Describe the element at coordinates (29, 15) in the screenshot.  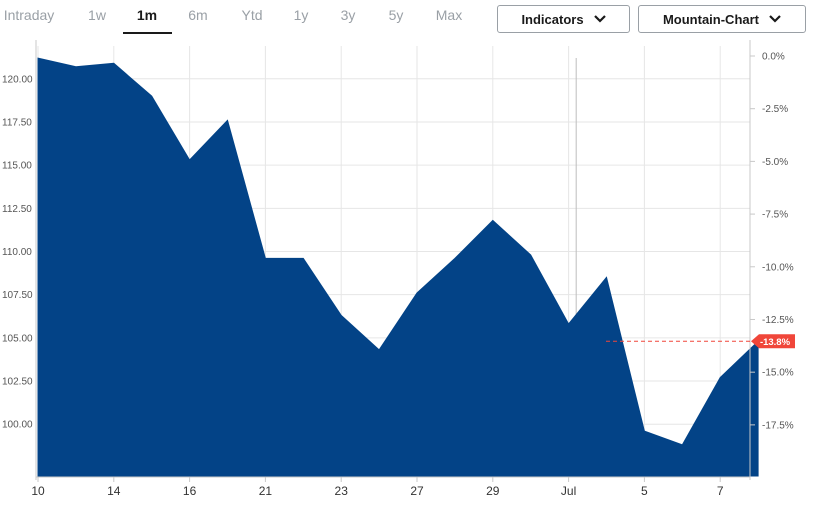
I see `range-tab-intraday: Intraday` at that location.